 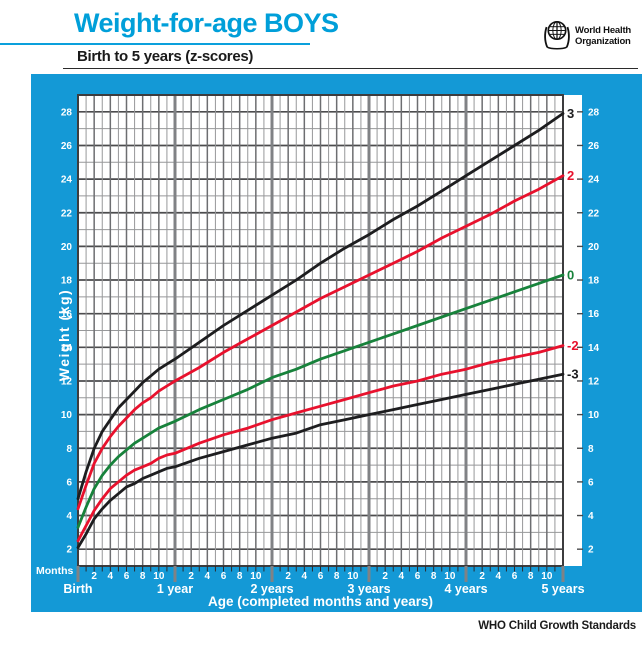 I want to click on y-tick-label-left: 22, so click(x=67, y=213).